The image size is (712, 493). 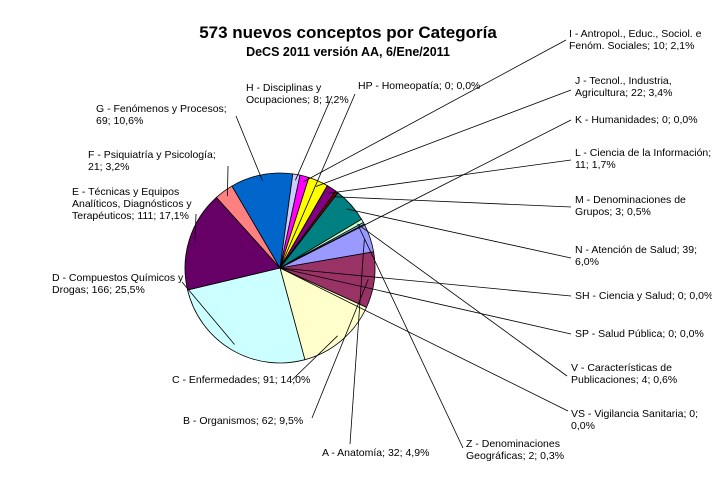 I want to click on pie-slice-e, so click(x=232, y=243).